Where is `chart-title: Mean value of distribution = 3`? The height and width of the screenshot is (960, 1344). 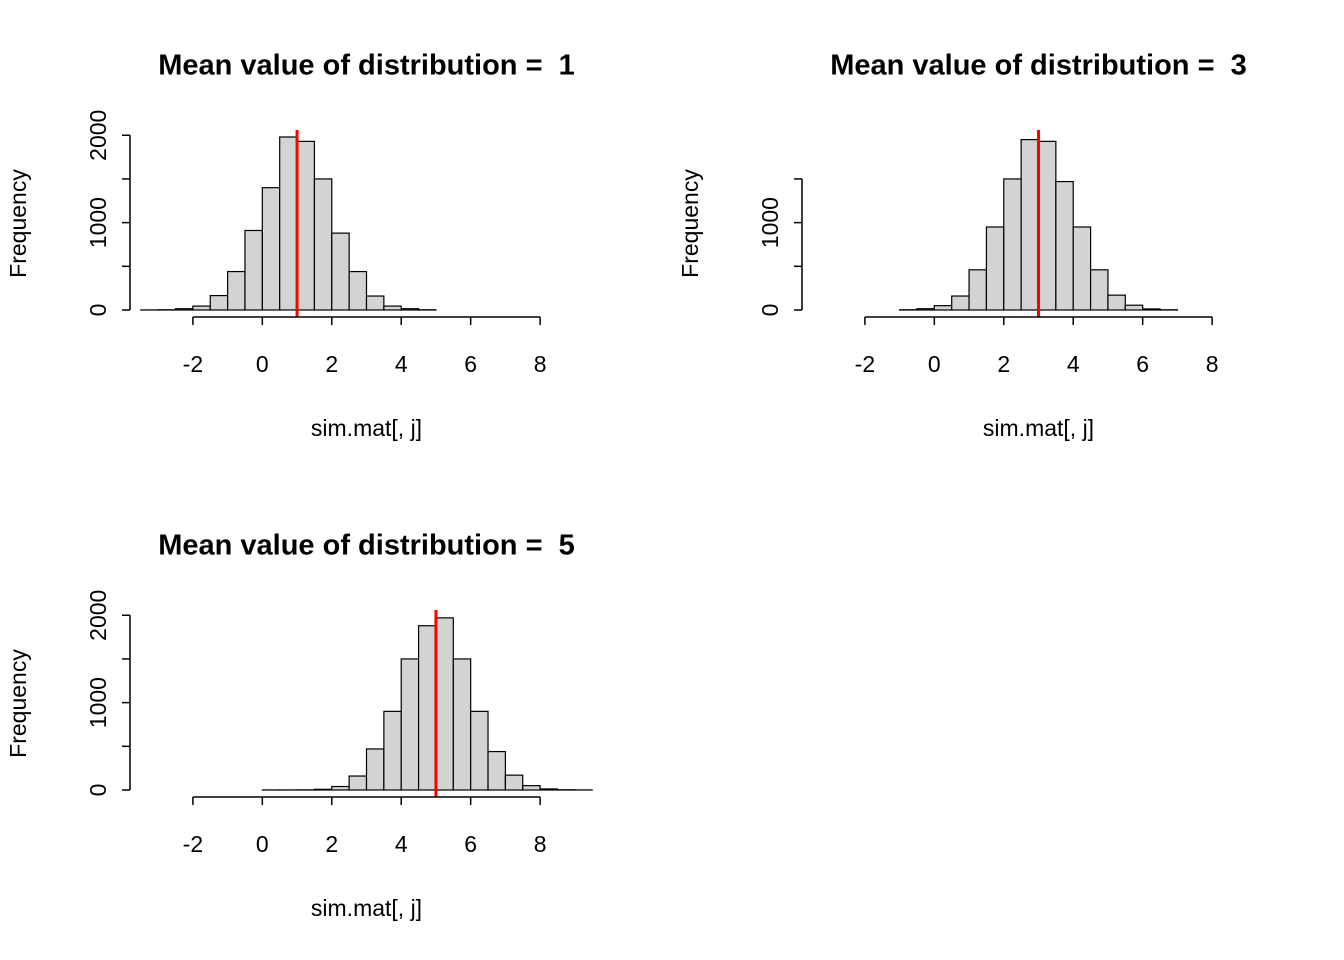
chart-title: Mean value of distribution = 3 is located at coordinates (1038, 66).